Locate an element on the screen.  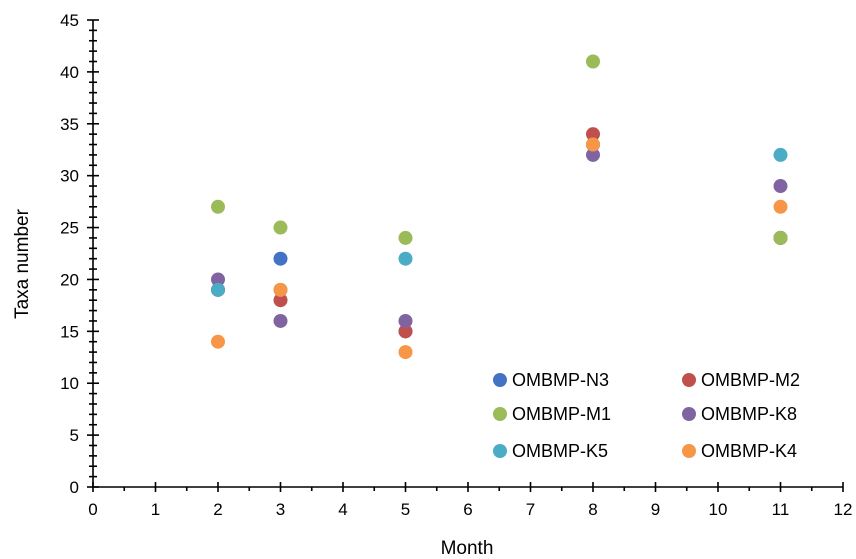
x-tick-label: 0 is located at coordinates (92, 509).